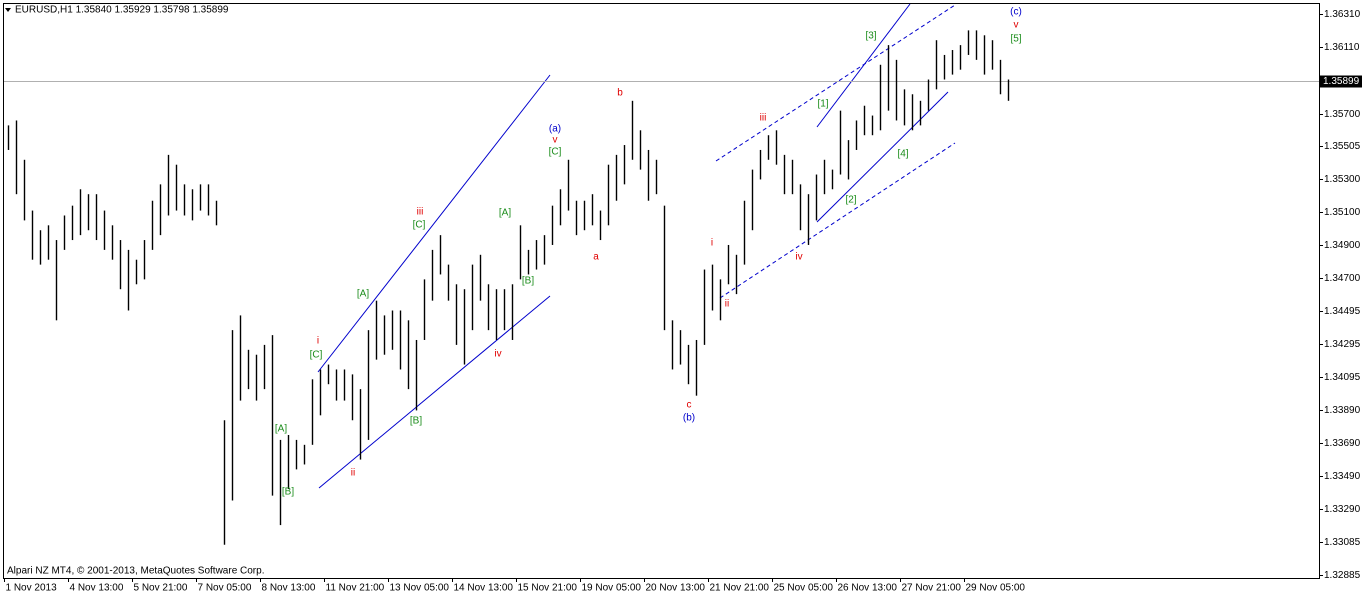  What do you see at coordinates (932, 588) in the screenshot?
I see `x-tick-label: 27 Nov 21:00` at bounding box center [932, 588].